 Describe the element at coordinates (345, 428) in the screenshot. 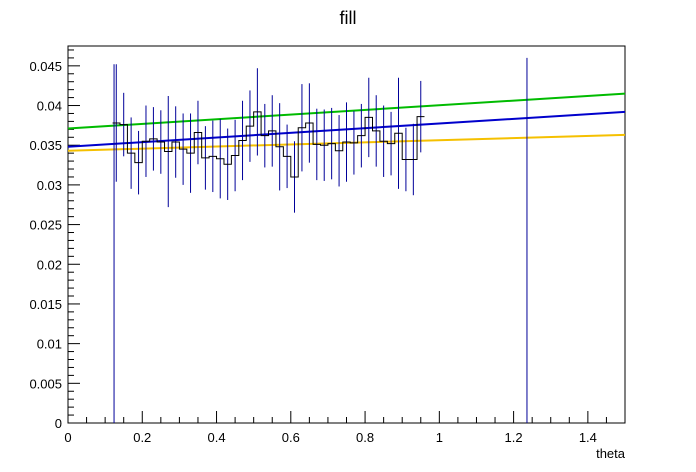

I see `x-axis: 0 0.2 0.4 0.6 0.8 1 1.2 1.4` at that location.